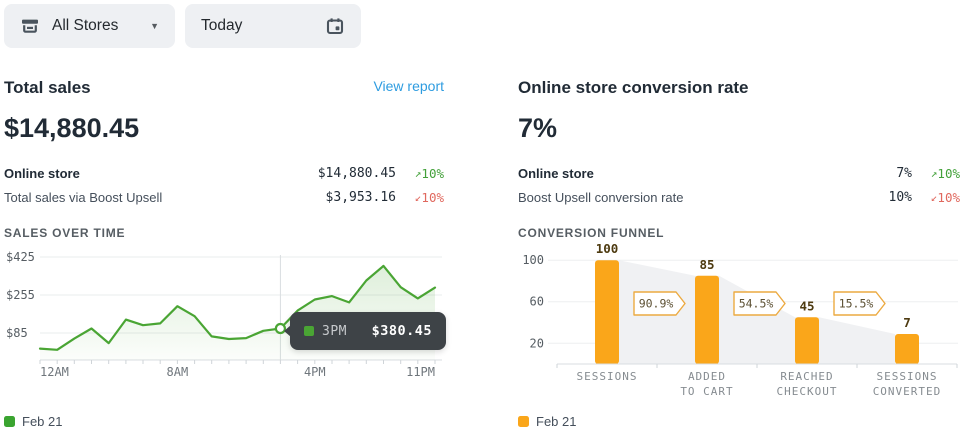  What do you see at coordinates (656, 304) in the screenshot?
I see `svg-text: 90.9%` at bounding box center [656, 304].